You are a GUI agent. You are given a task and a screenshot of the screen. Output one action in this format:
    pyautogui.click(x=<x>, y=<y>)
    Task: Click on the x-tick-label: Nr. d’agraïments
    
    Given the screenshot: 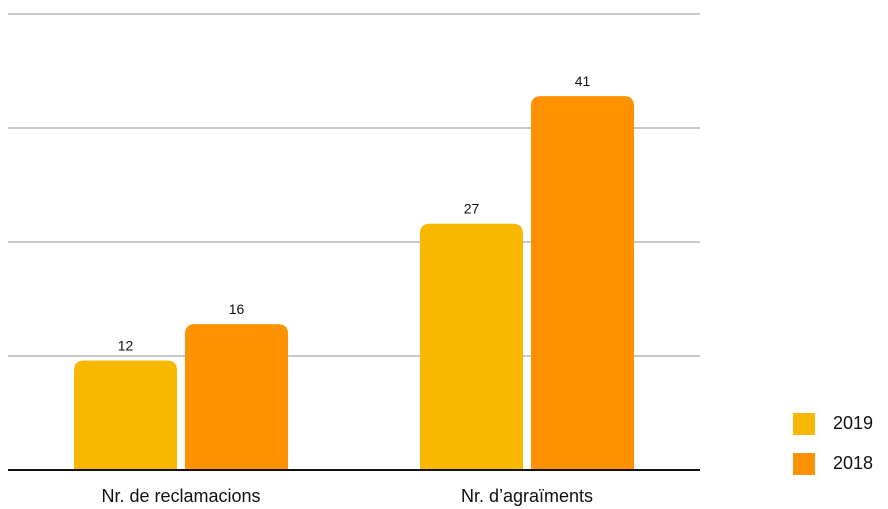 What is the action you would take?
    pyautogui.click(x=527, y=496)
    